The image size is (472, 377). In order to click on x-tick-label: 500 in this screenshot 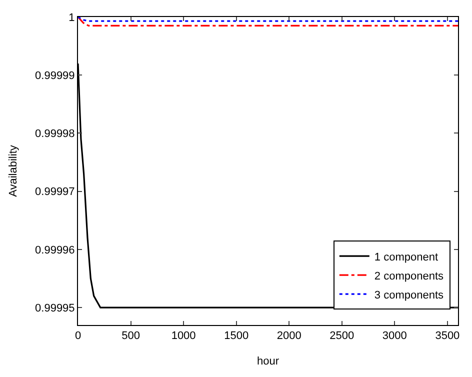, I will do `click(131, 336)`.